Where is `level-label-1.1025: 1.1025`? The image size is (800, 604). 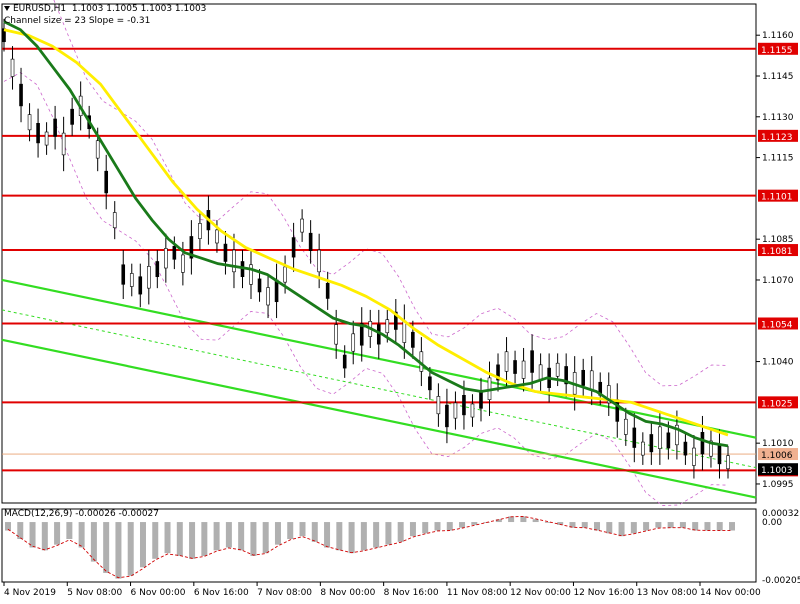 level-label-1.1025: 1.1025 is located at coordinates (777, 404).